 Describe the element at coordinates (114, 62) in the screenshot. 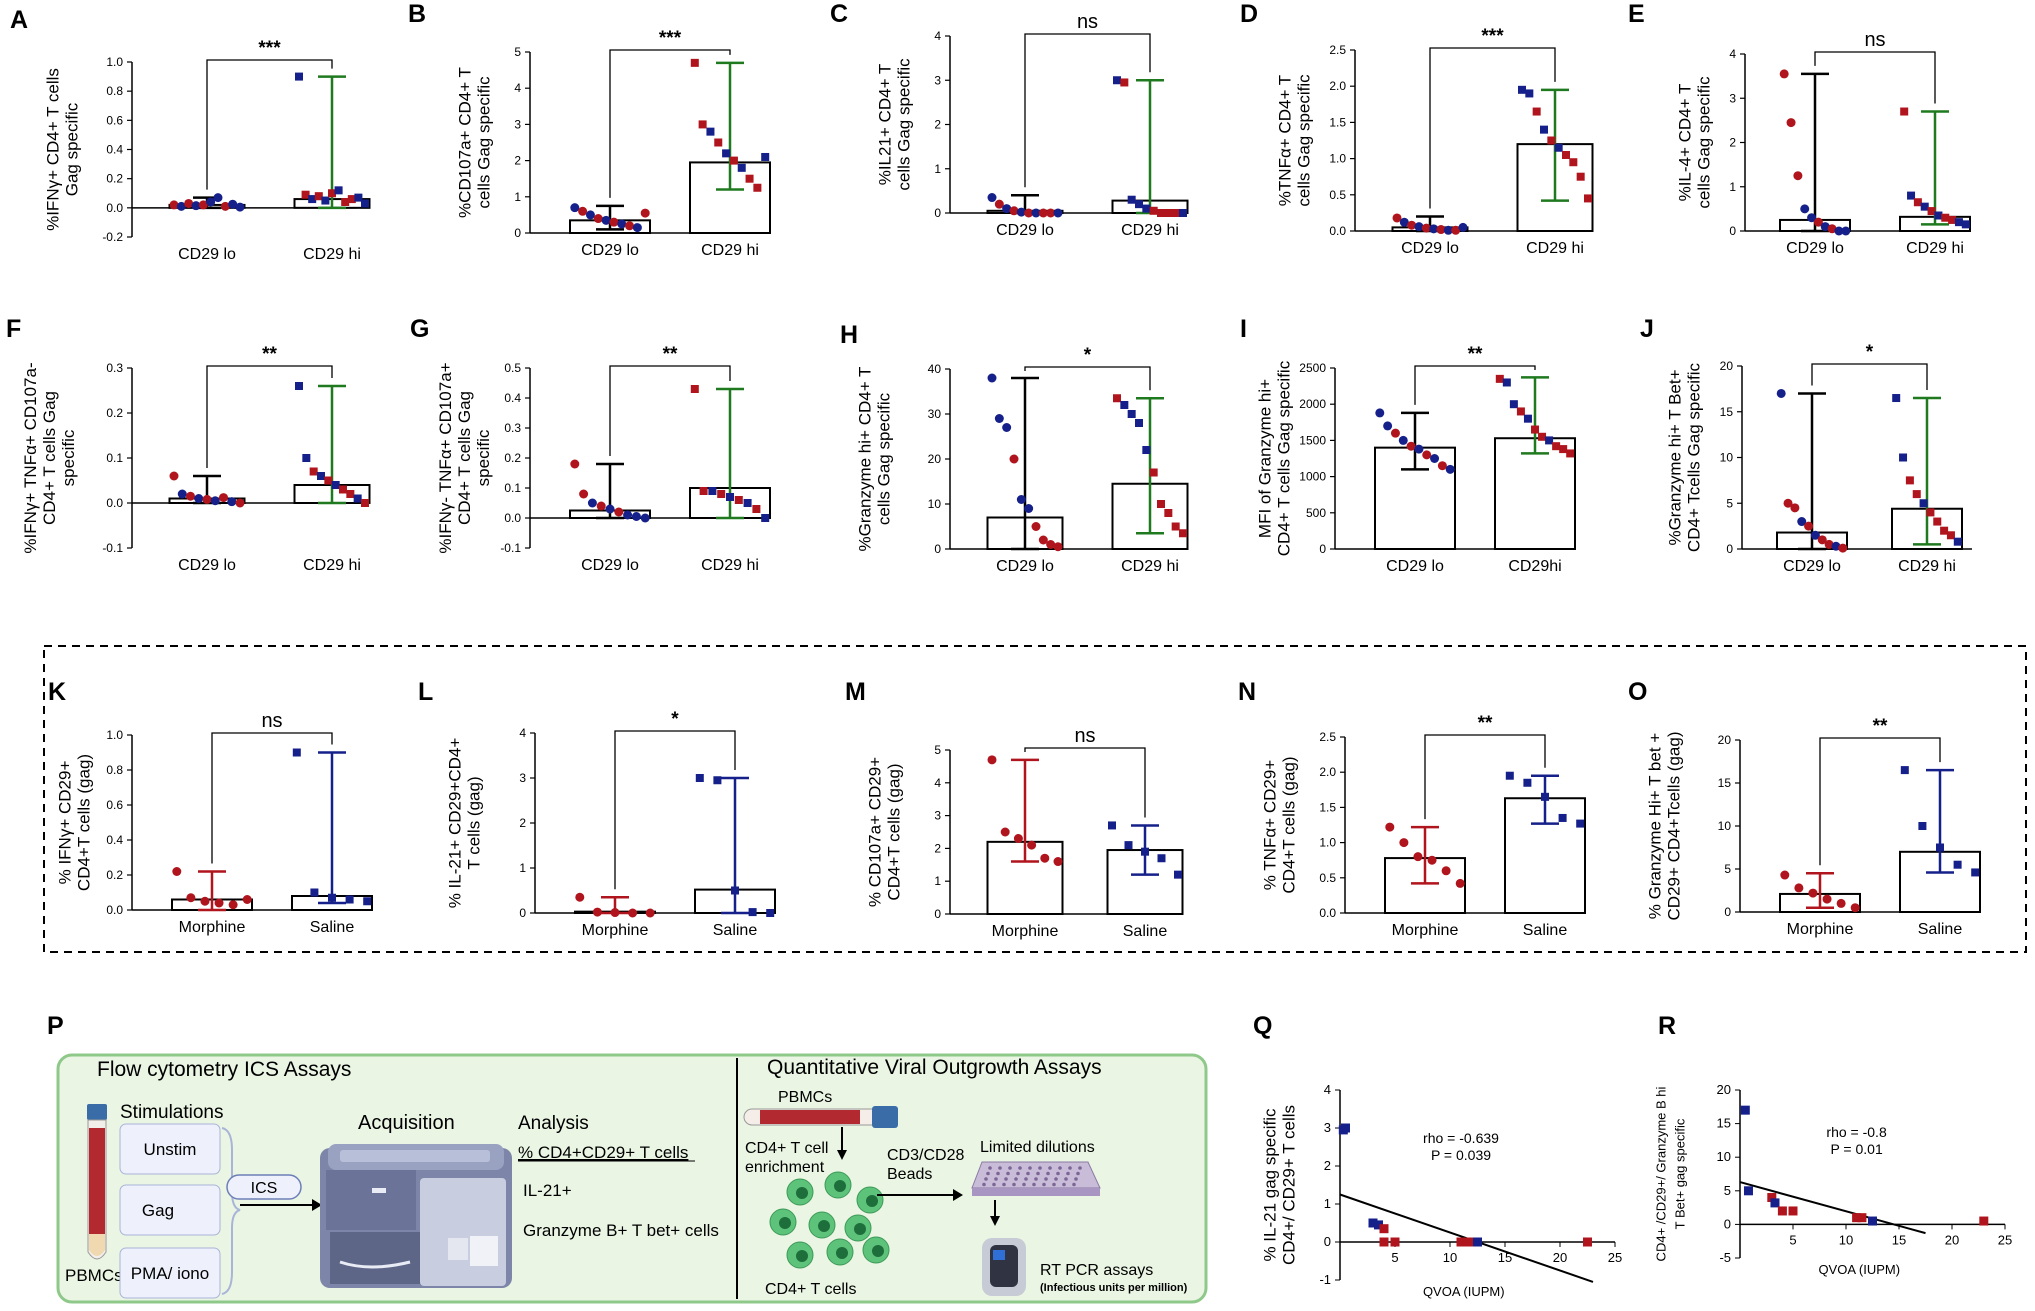

I see `y-tick-label: 1.0` at that location.